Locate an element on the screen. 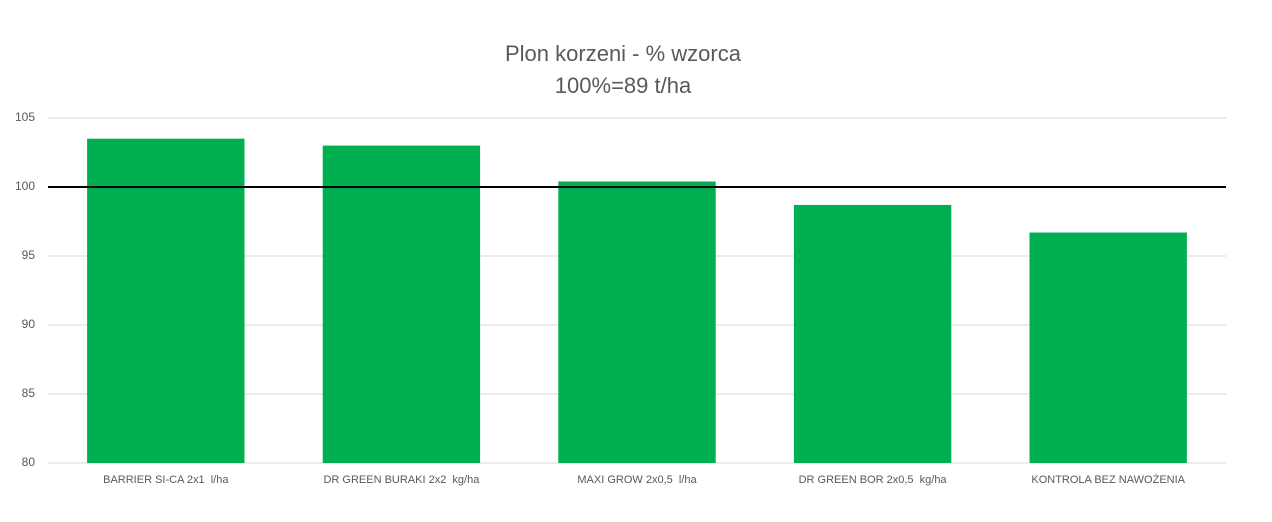 This screenshot has height=522, width=1272. x-tick-label: MAXI GROW 2x0,5 l/ha is located at coordinates (637, 480).